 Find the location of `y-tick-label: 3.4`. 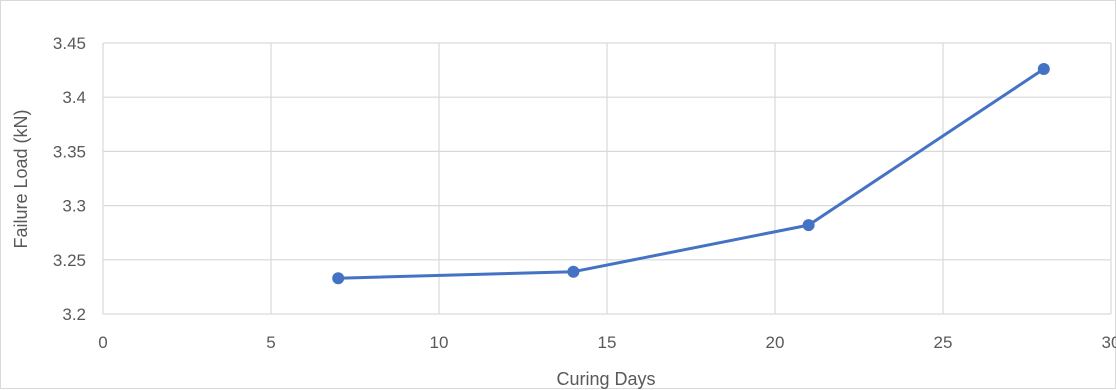

y-tick-label: 3.4 is located at coordinates (74, 97).